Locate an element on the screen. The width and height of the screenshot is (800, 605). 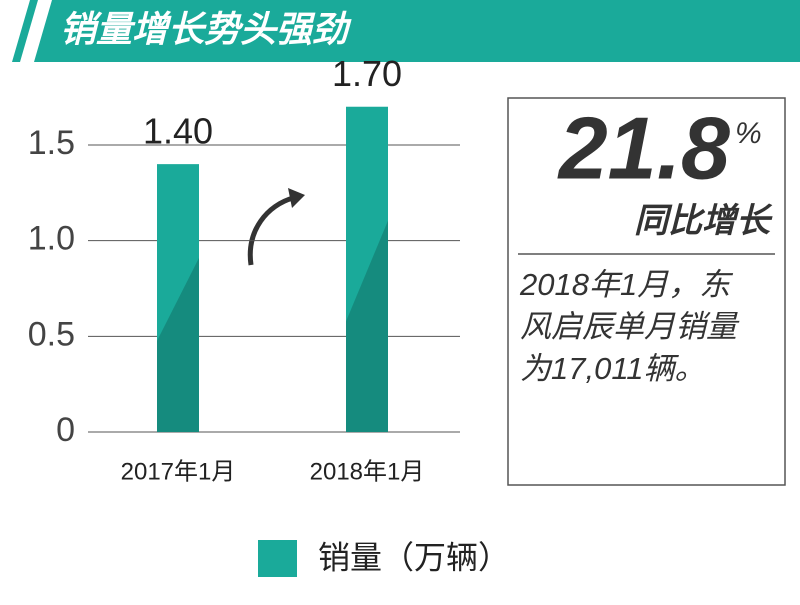
growth-value: 21.8 is located at coordinates (643, 147).